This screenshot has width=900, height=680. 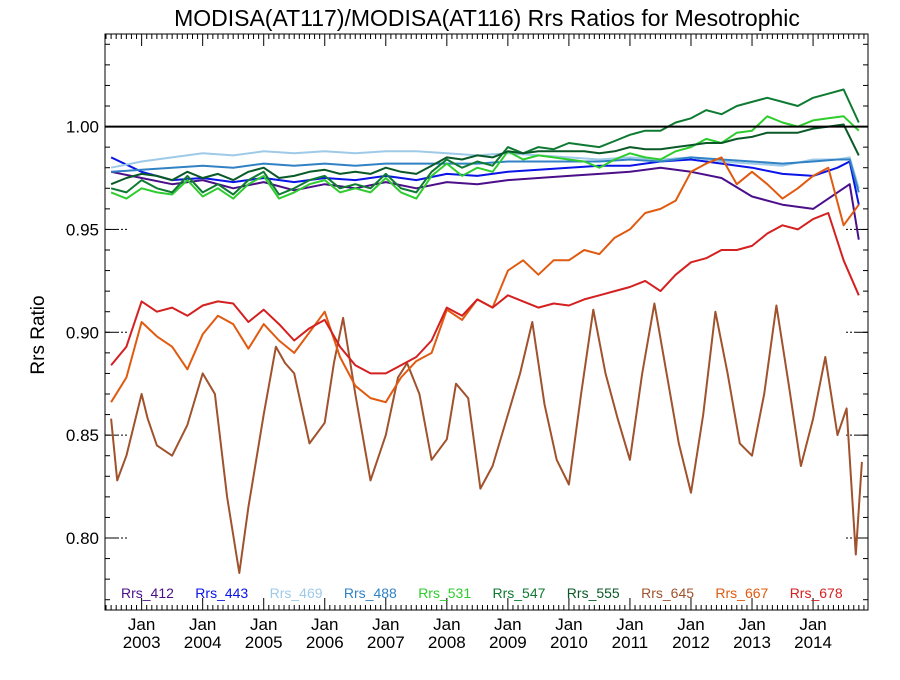 What do you see at coordinates (82, 435) in the screenshot?
I see `y-tick-label: 0.85` at bounding box center [82, 435].